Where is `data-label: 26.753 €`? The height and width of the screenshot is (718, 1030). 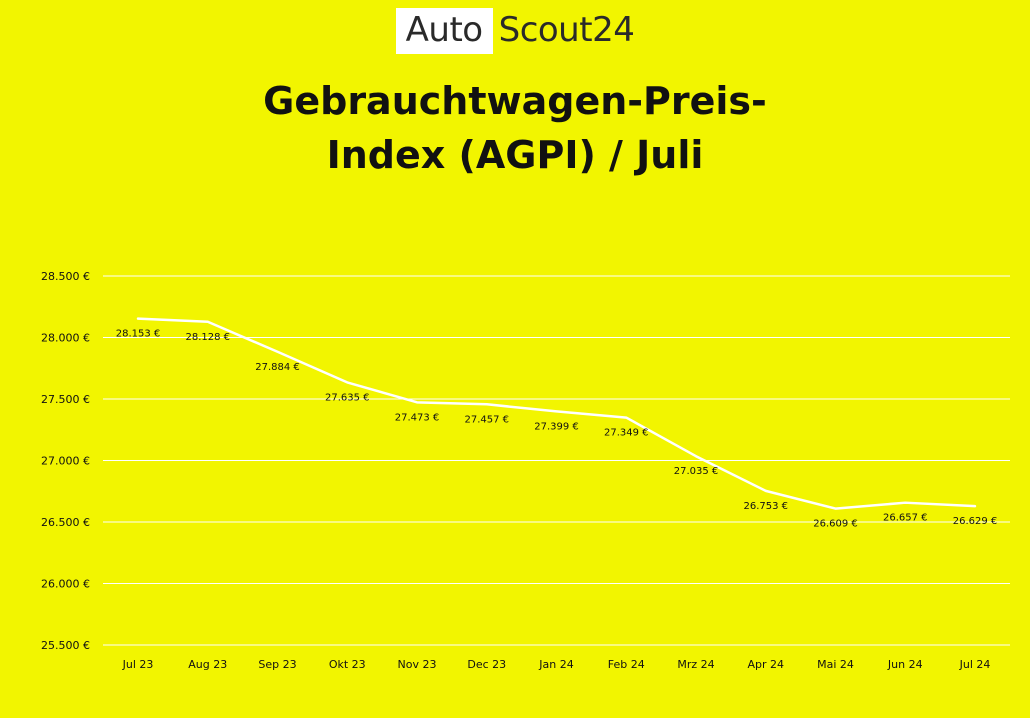 data-label: 26.753 € is located at coordinates (765, 506).